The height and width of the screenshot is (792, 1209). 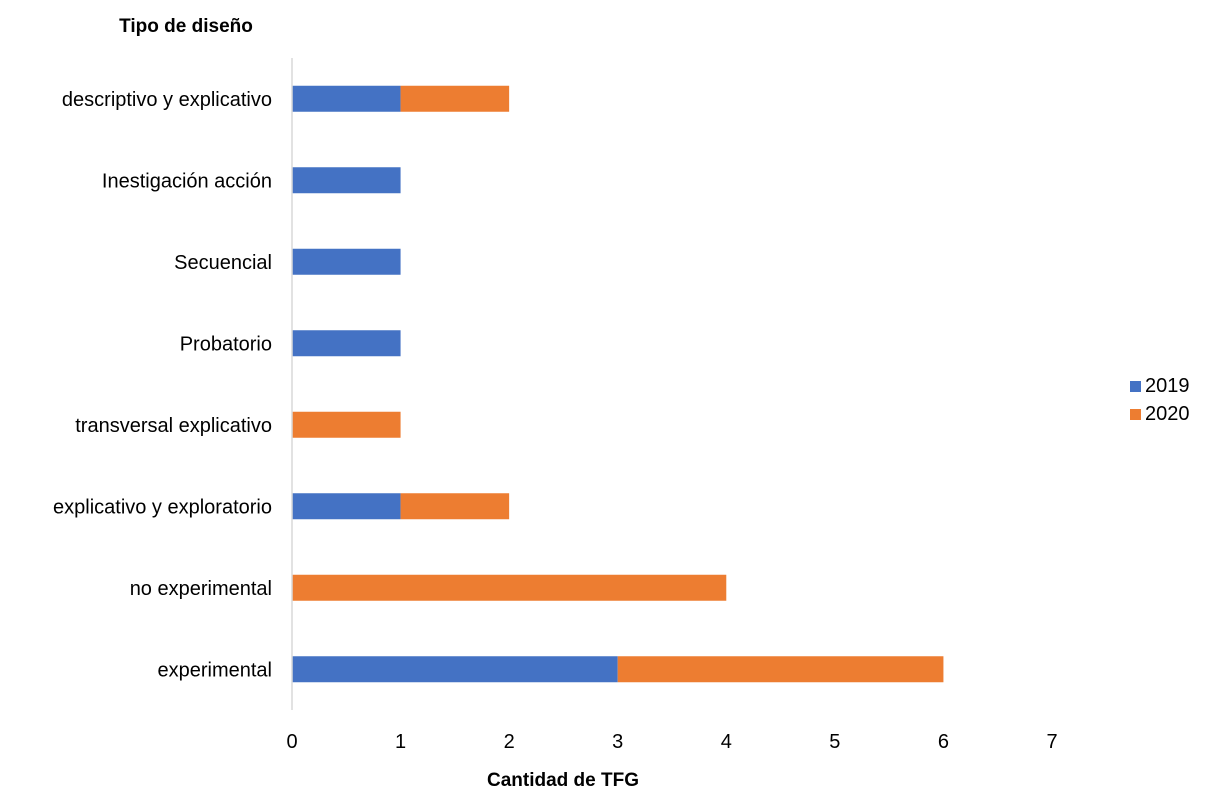 I want to click on legend-item-2020: 2020, so click(x=1160, y=414).